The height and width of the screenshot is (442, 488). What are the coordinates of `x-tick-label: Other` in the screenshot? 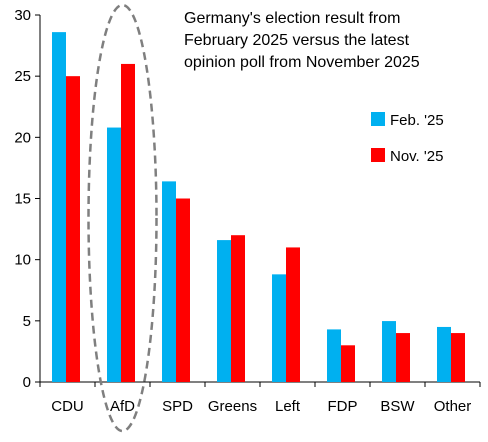 It's located at (453, 406).